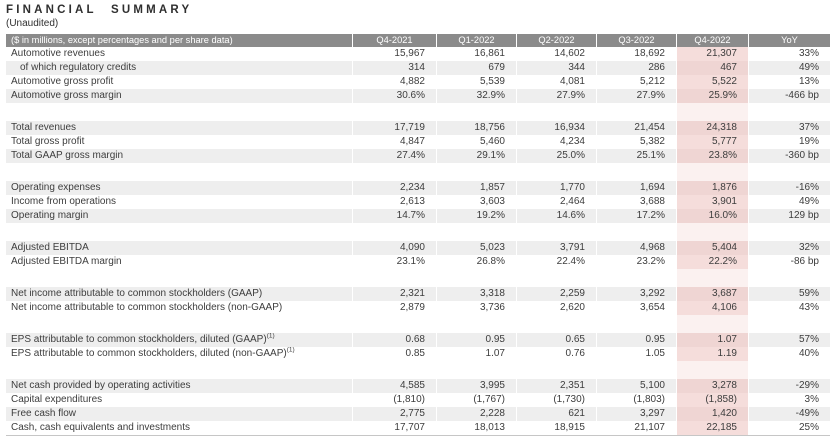 The image size is (836, 436). Describe the element at coordinates (179, 128) in the screenshot. I see `row-label: Total revenues` at that location.